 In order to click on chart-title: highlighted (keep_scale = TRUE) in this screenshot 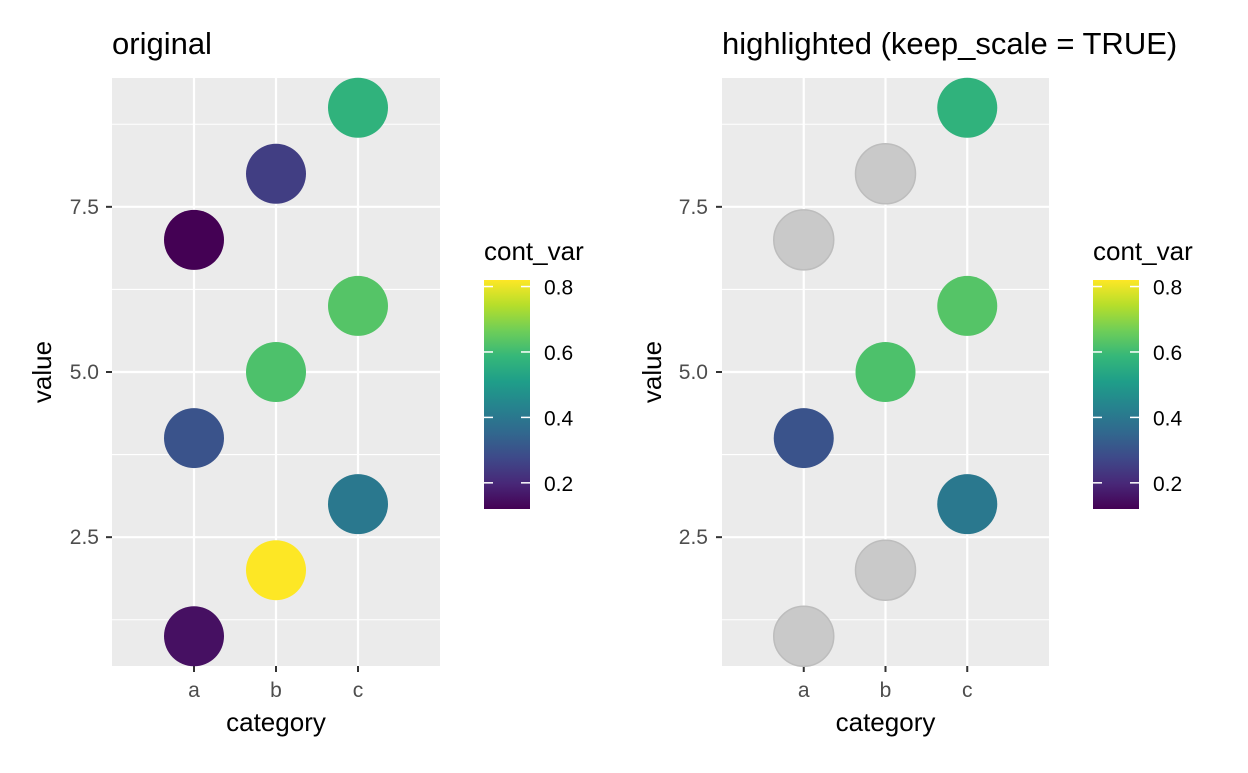, I will do `click(949, 43)`.